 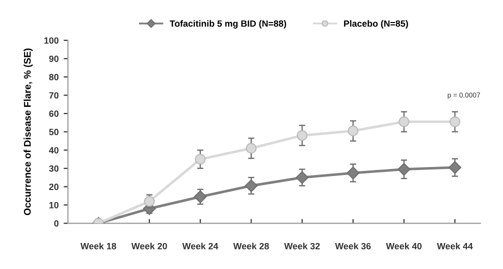 I want to click on y-tick-label: 20, so click(x=54, y=187).